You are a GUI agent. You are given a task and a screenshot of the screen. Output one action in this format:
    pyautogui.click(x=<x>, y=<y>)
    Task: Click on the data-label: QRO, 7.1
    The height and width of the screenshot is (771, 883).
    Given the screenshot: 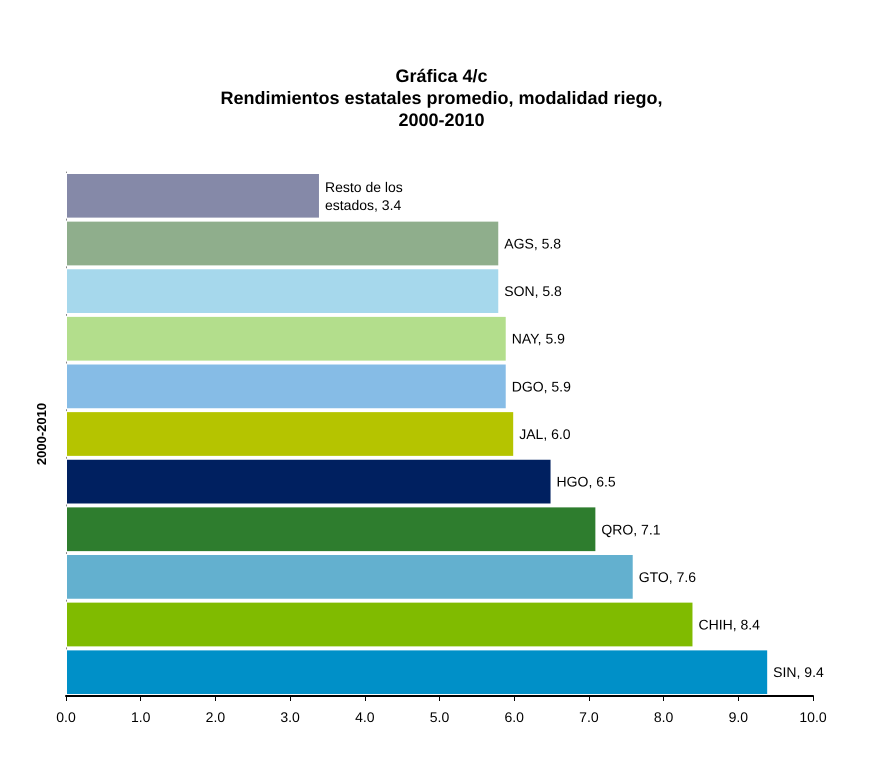 What is the action you would take?
    pyautogui.click(x=631, y=529)
    